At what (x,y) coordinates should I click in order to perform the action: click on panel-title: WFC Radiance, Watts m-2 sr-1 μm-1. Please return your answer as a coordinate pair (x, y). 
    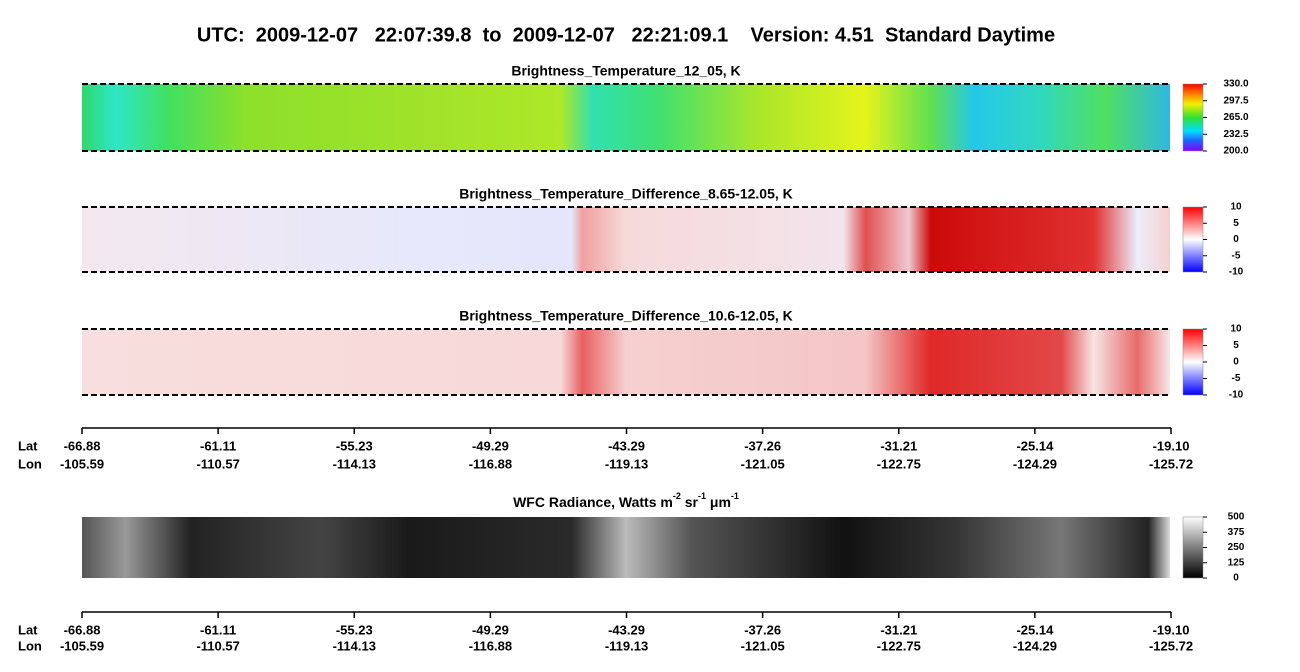
    Looking at the image, I should click on (626, 500).